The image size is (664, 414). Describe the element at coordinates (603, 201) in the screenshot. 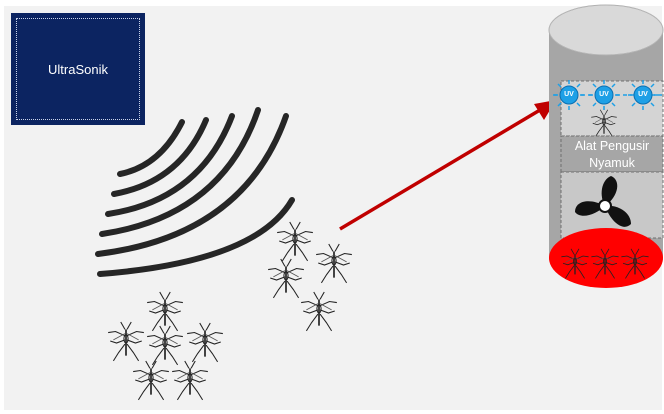

I see `fan-icon` at that location.